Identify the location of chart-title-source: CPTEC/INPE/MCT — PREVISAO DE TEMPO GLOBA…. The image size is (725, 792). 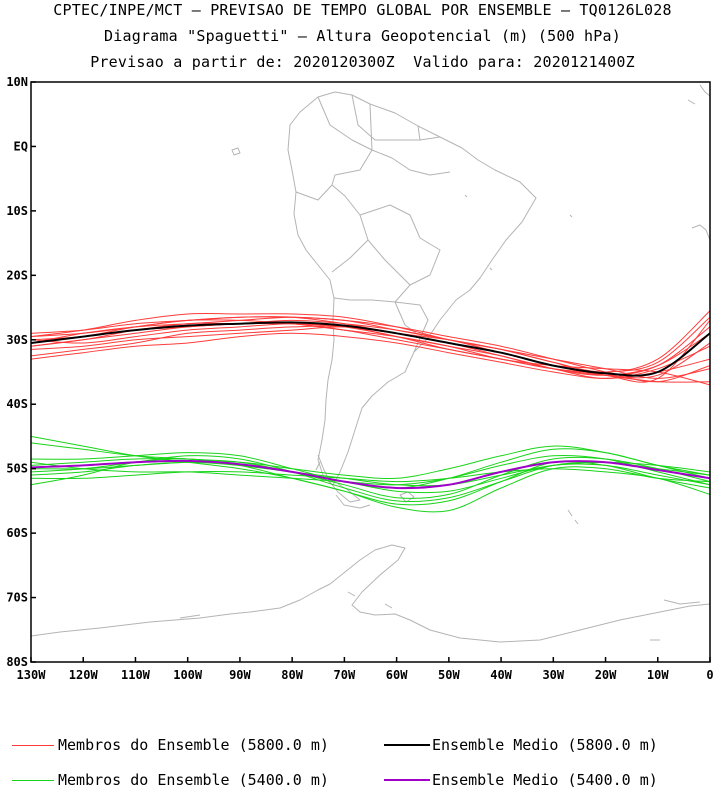
(362, 10).